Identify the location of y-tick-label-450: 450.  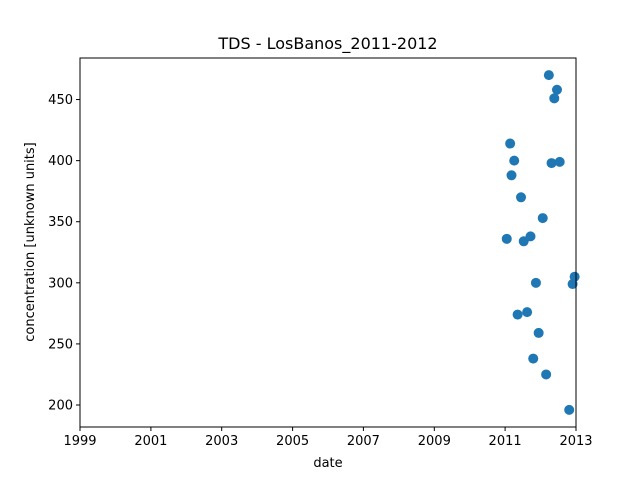
(60, 100).